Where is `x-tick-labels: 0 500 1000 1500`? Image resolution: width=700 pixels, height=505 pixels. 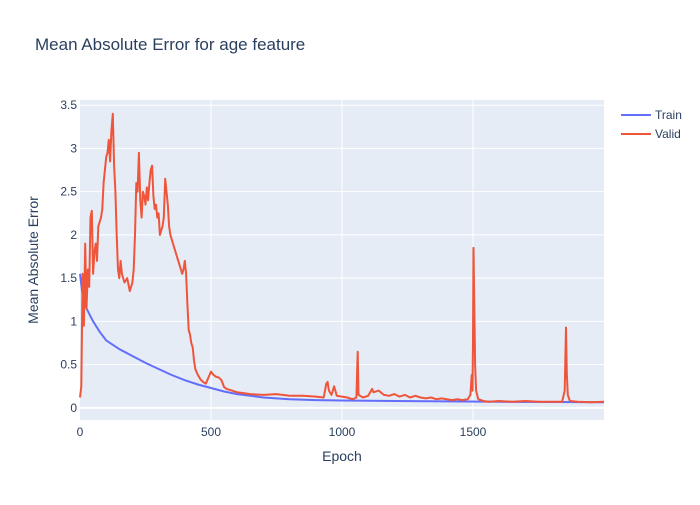 x-tick-labels: 0 500 1000 1500 is located at coordinates (282, 432).